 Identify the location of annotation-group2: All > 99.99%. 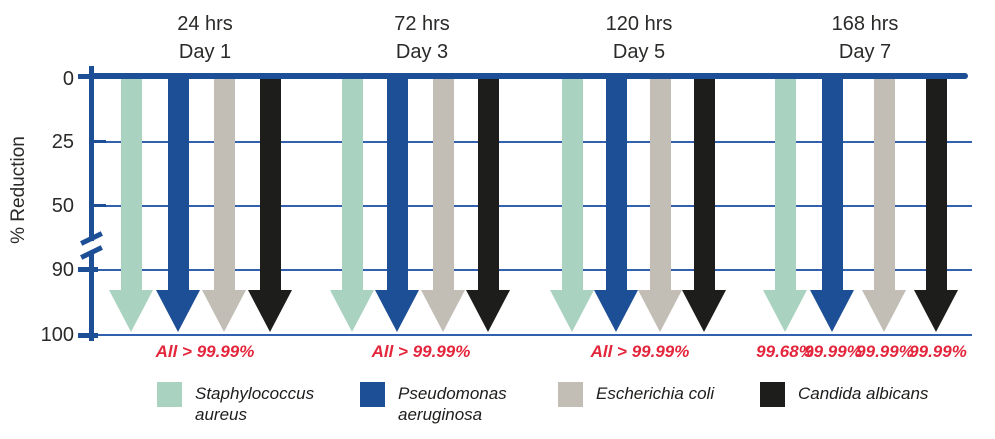
(421, 351).